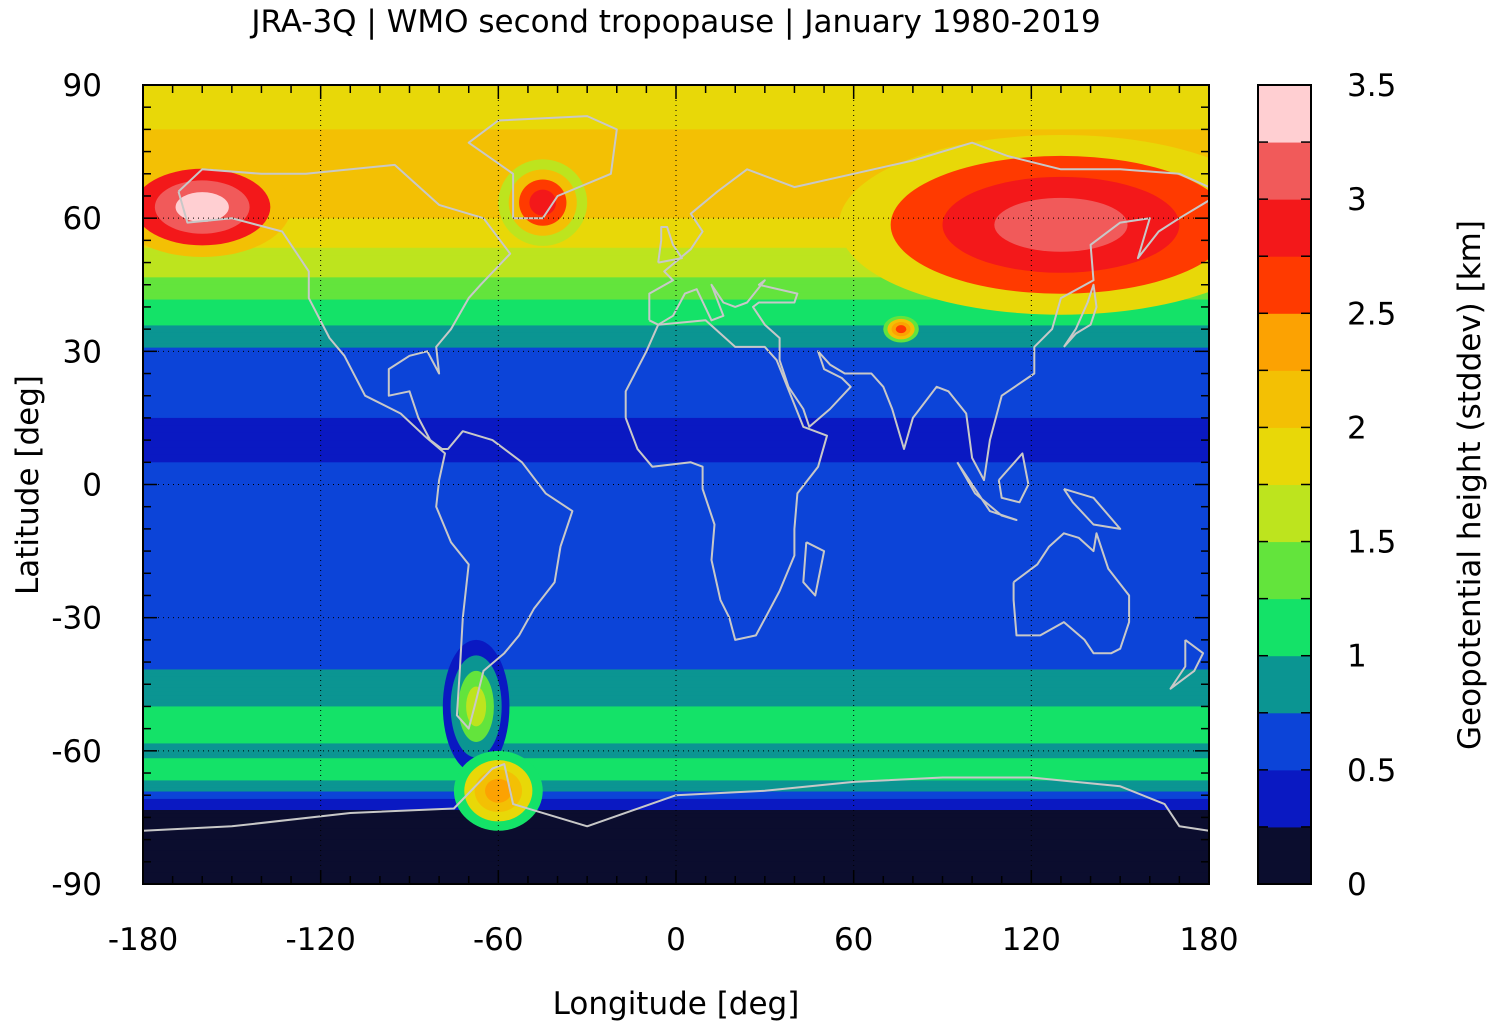 The width and height of the screenshot is (1495, 1029). I want to click on colorbar, so click(1284, 484).